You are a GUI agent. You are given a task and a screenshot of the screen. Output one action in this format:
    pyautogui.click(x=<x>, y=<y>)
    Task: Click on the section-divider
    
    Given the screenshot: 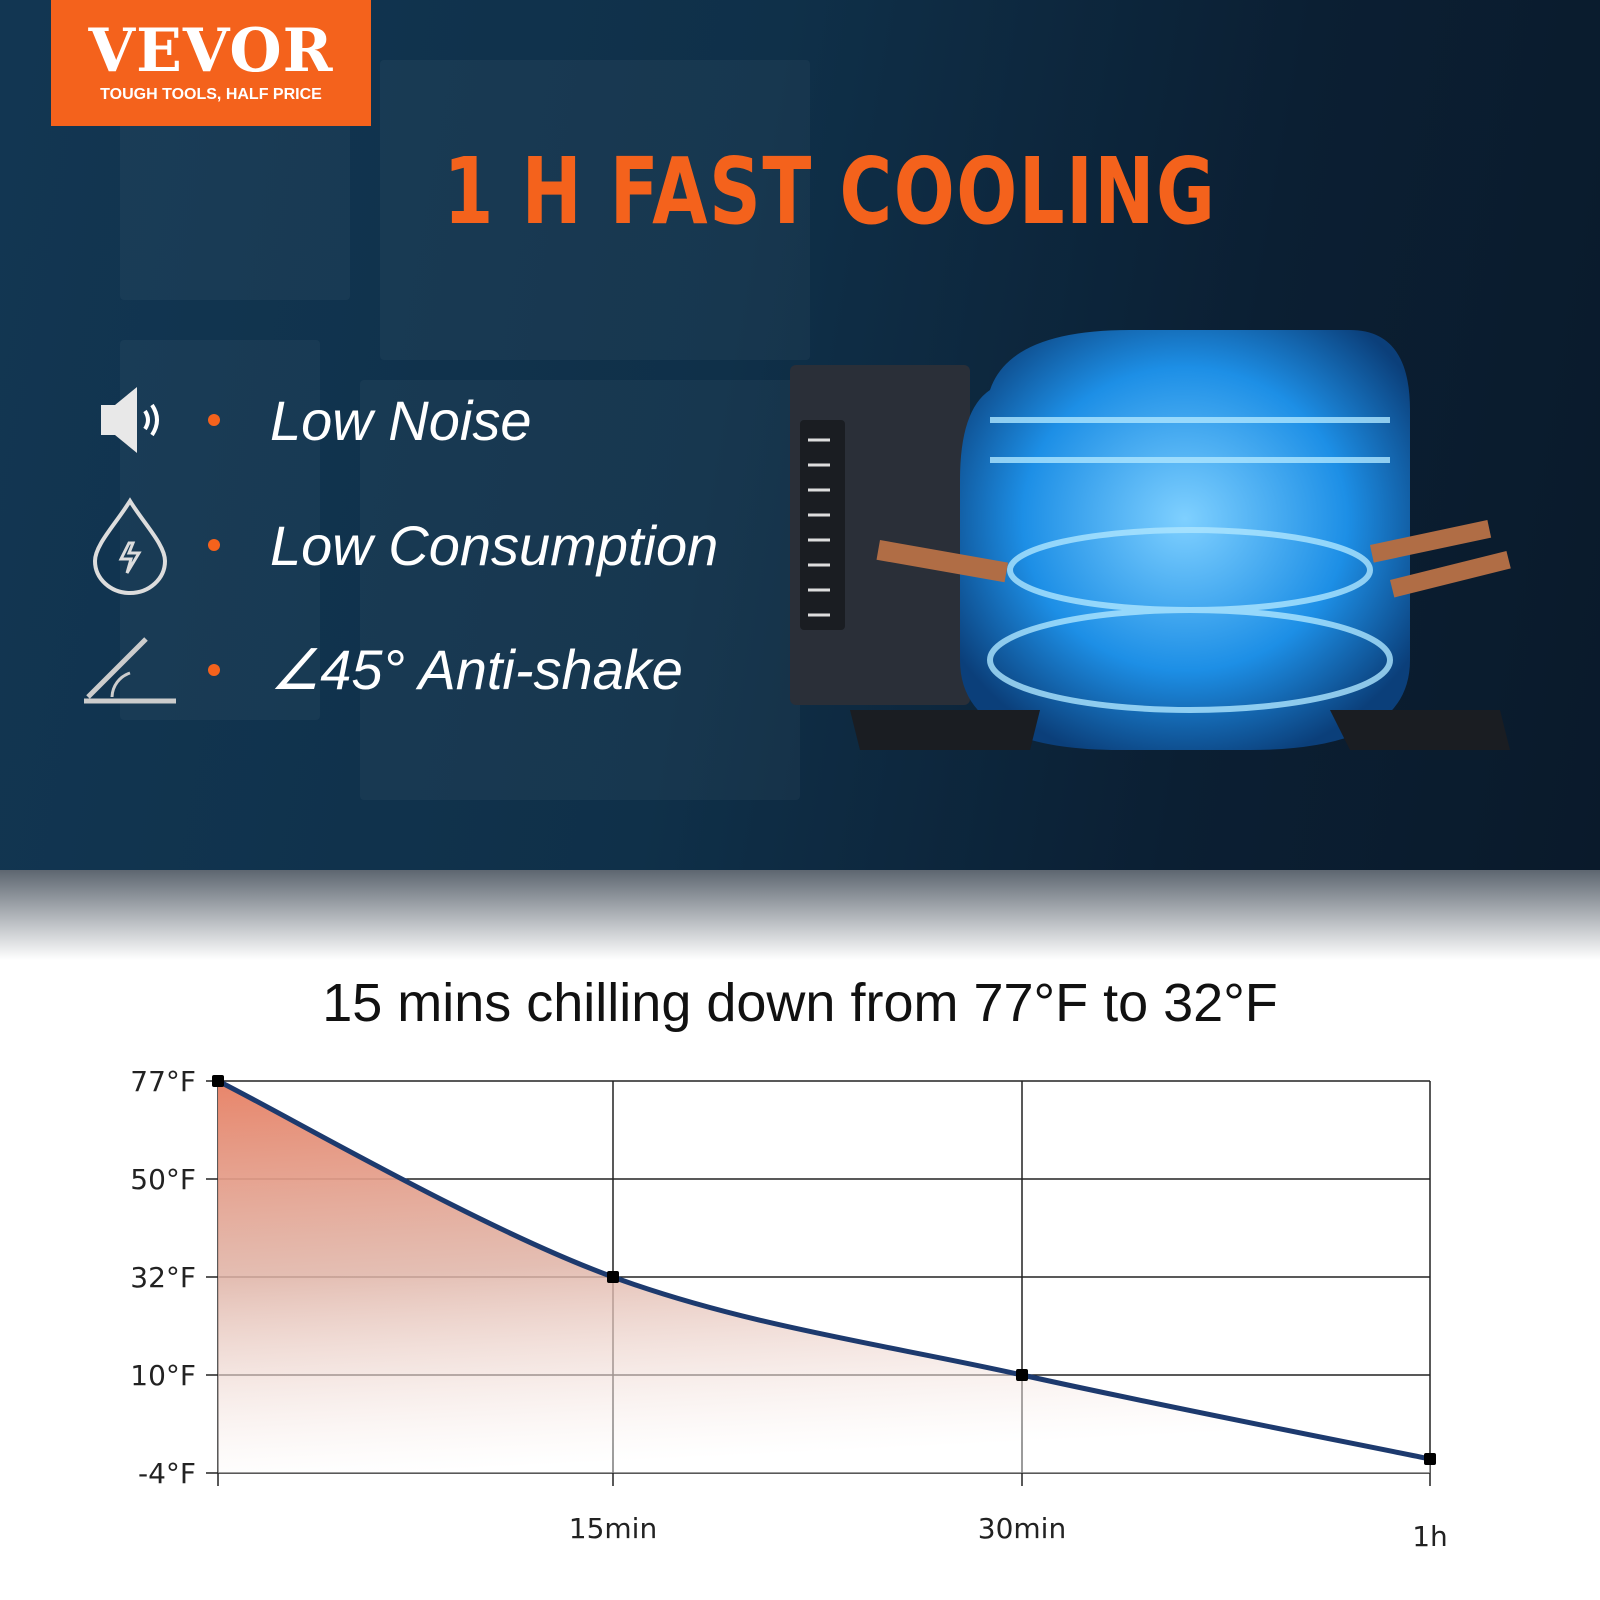 What is the action you would take?
    pyautogui.click(x=800, y=915)
    